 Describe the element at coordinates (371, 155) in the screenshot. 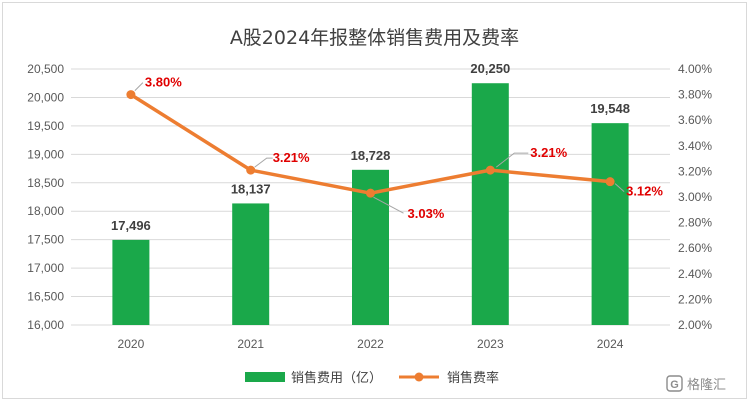

I see `bar-data-label: 18,728` at that location.